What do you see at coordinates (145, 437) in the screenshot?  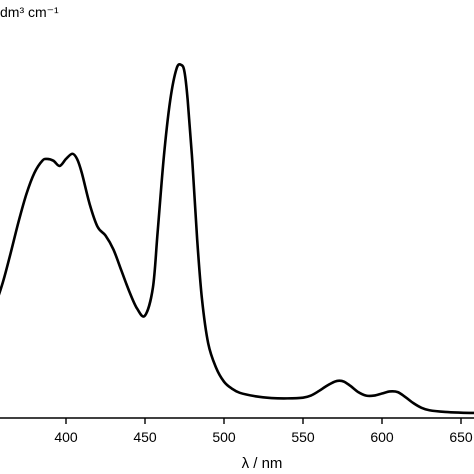 I see `x-tick-label: 450` at bounding box center [145, 437].